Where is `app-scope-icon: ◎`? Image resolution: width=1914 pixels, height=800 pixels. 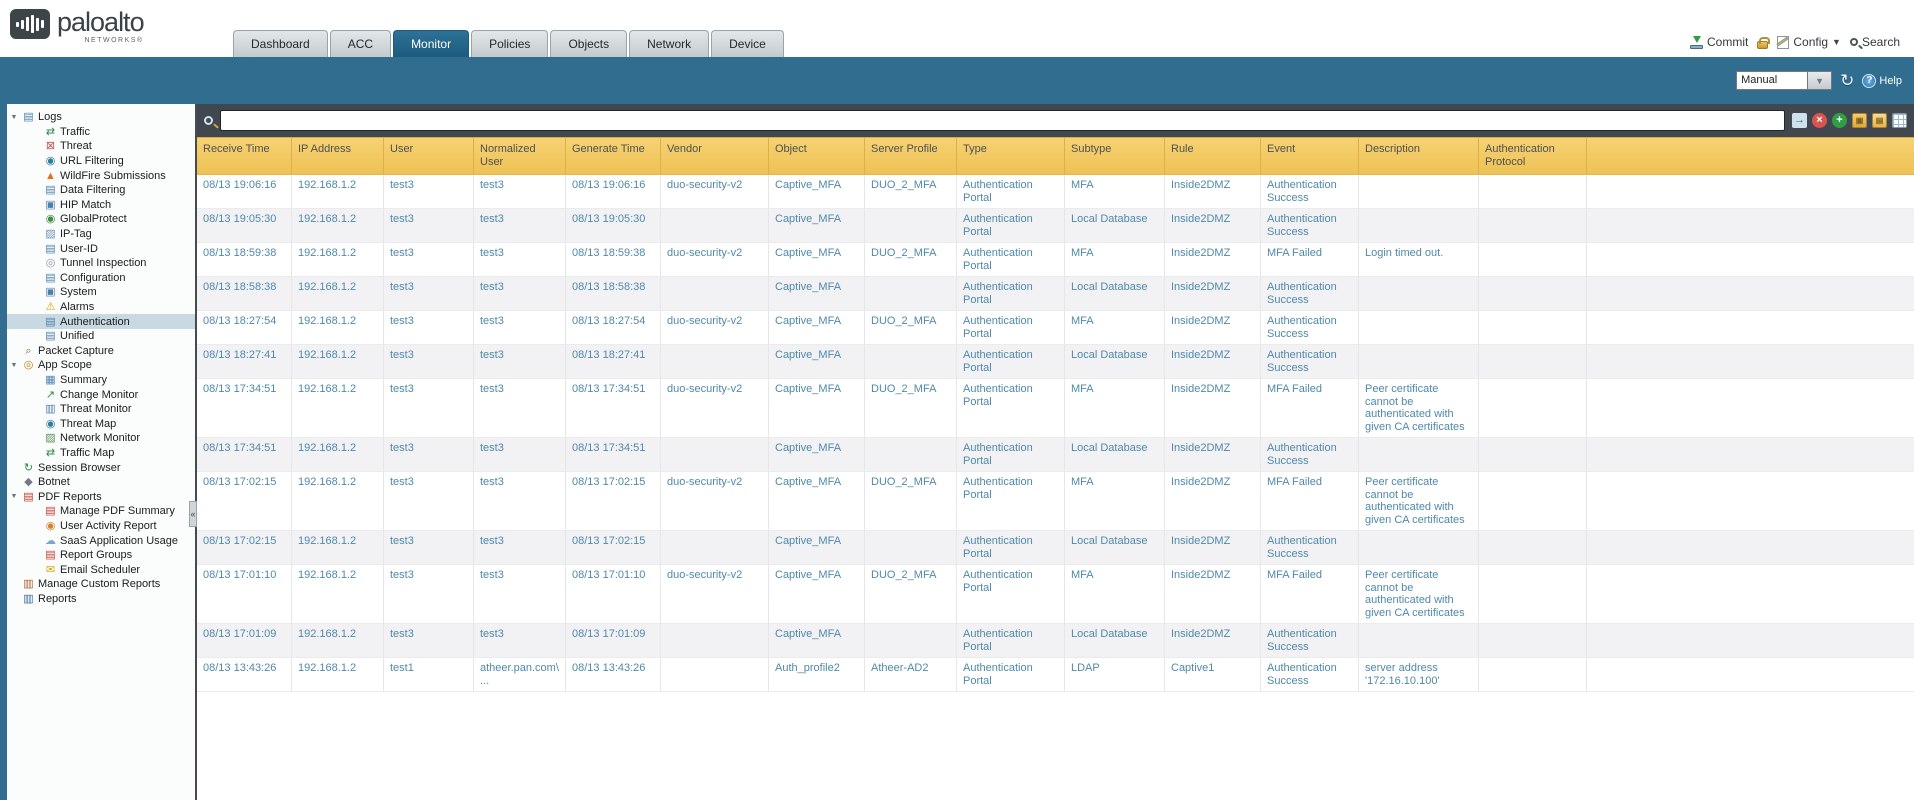 app-scope-icon: ◎ is located at coordinates (28, 365).